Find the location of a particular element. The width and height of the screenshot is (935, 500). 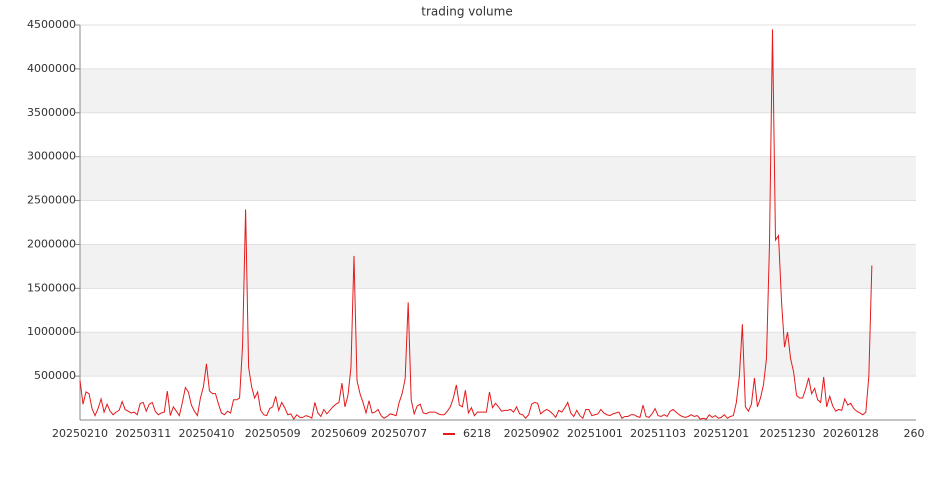

y-tick-label: 4500000 is located at coordinates (51, 24).